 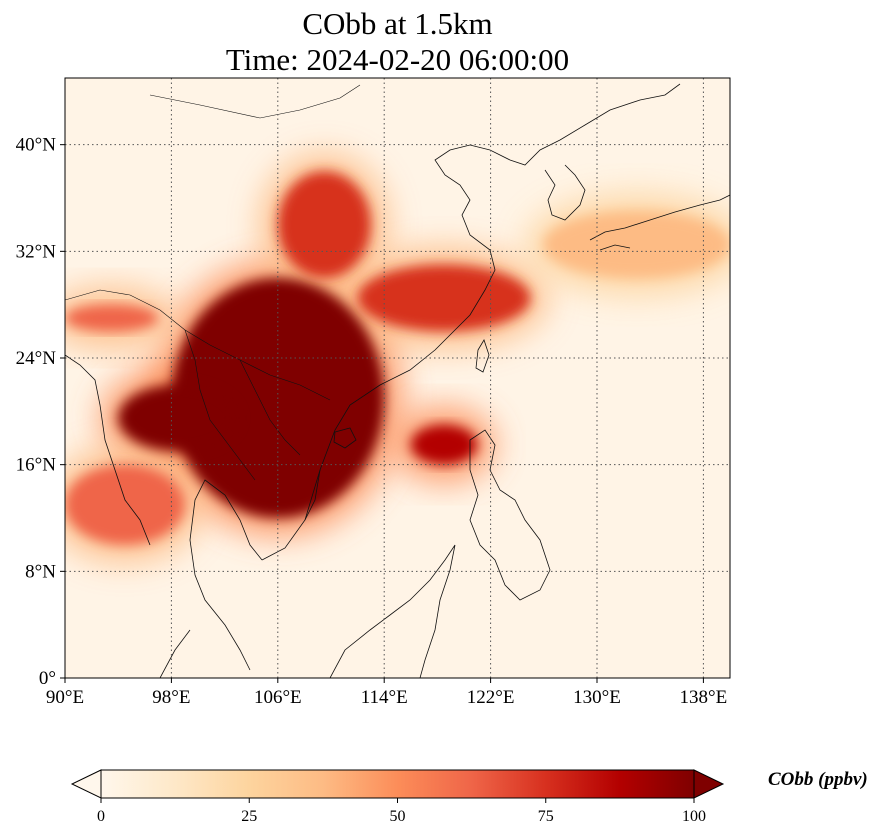 I want to click on lat-tick-label: 8°N, so click(x=40, y=571).